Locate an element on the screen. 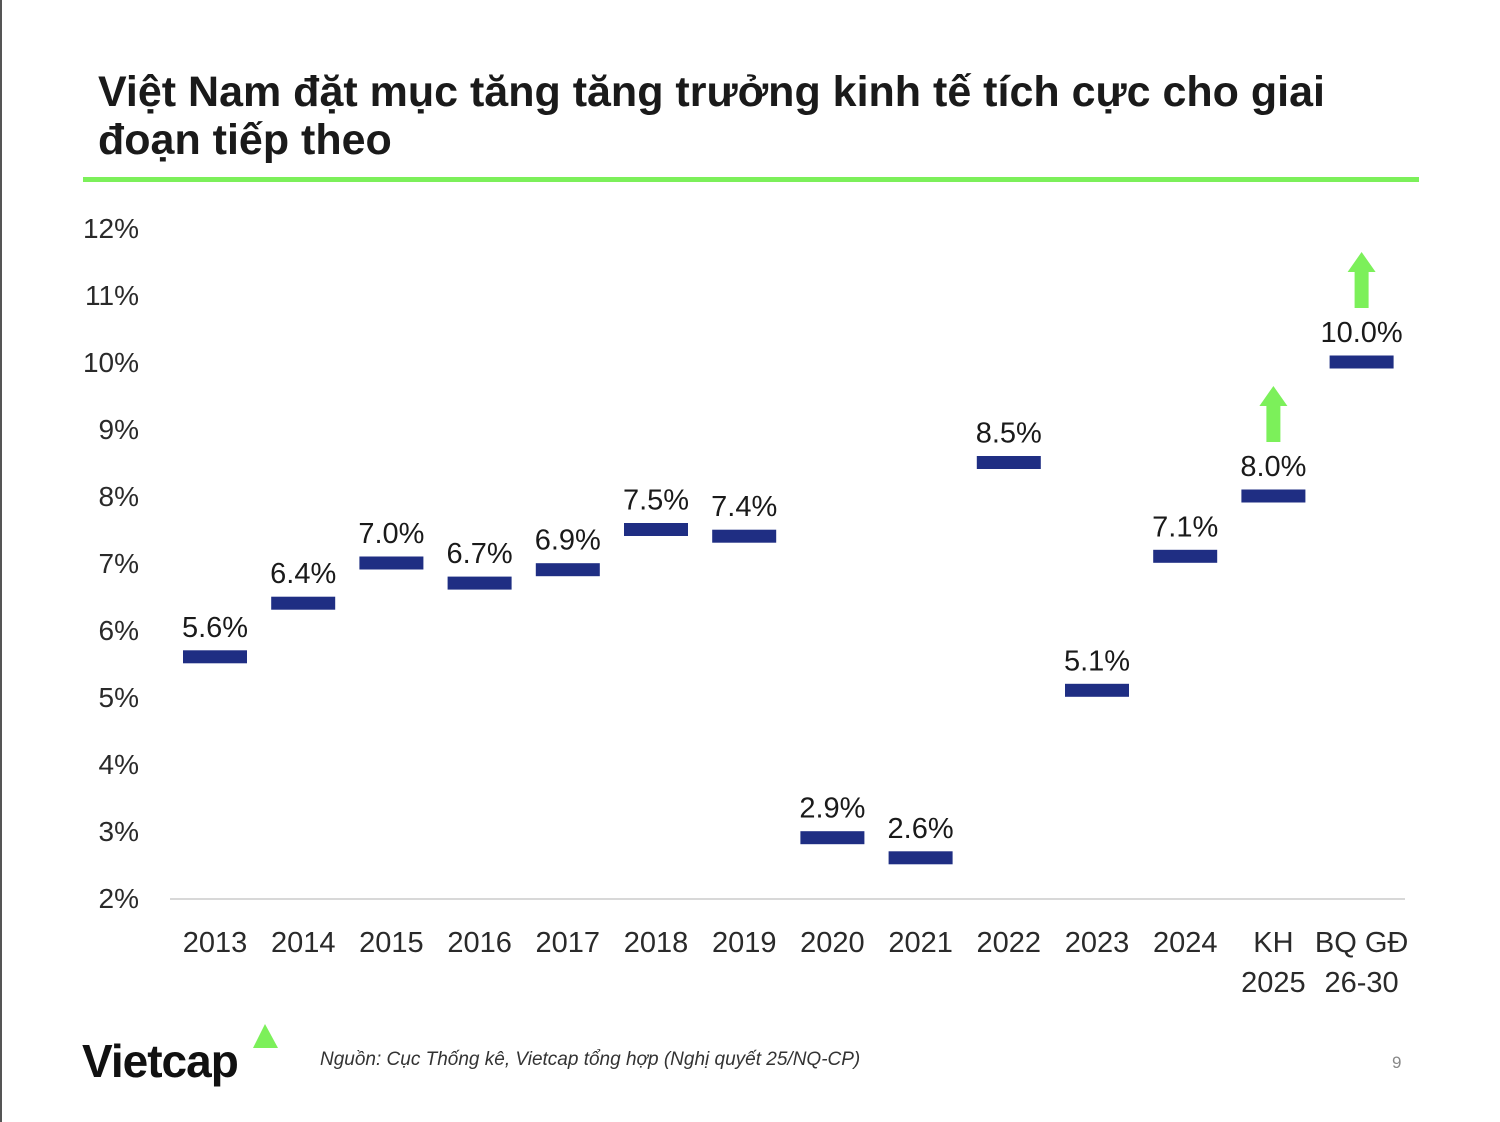 The height and width of the screenshot is (1122, 1500). y-tick-label: 4% is located at coordinates (119, 764).